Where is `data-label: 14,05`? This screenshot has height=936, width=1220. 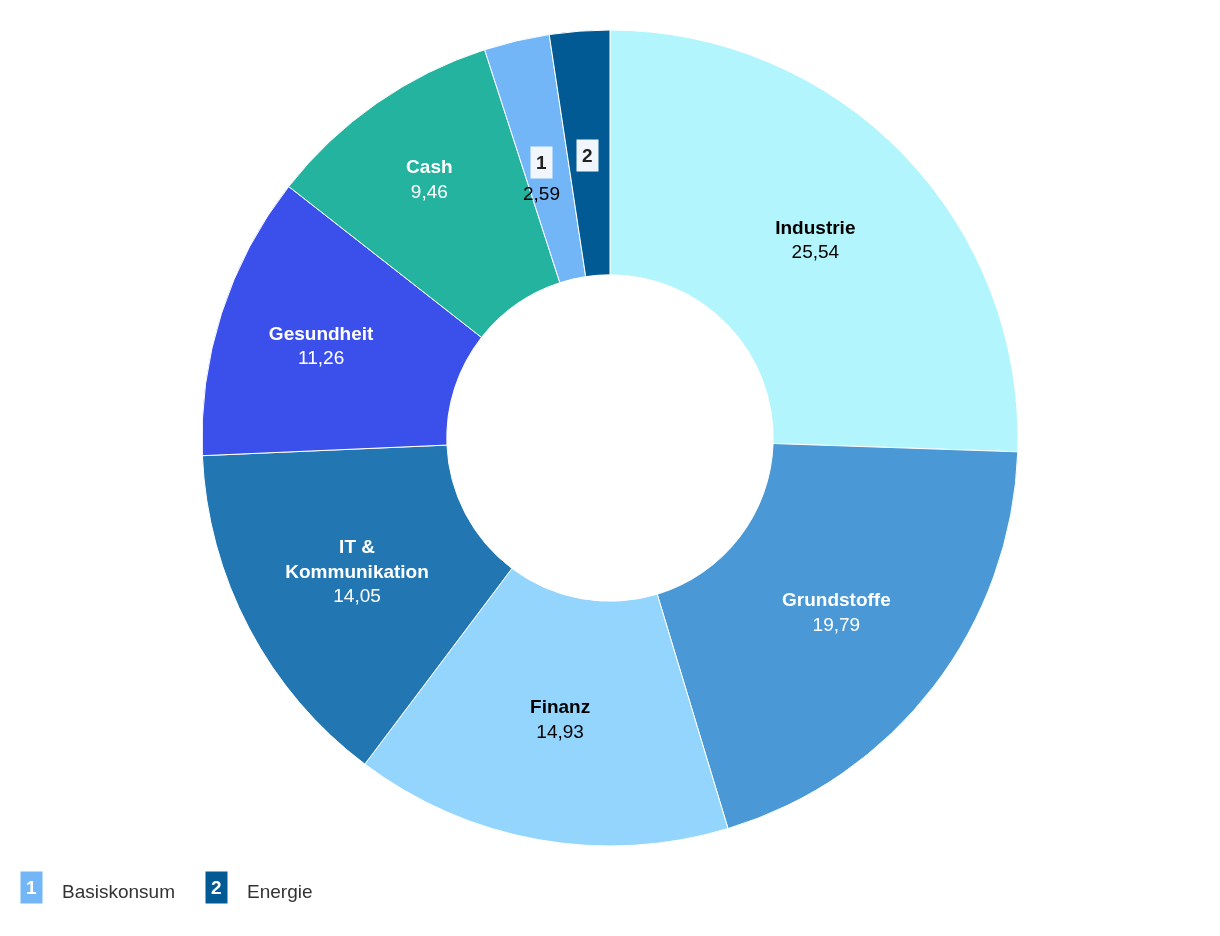 data-label: 14,05 is located at coordinates (357, 596).